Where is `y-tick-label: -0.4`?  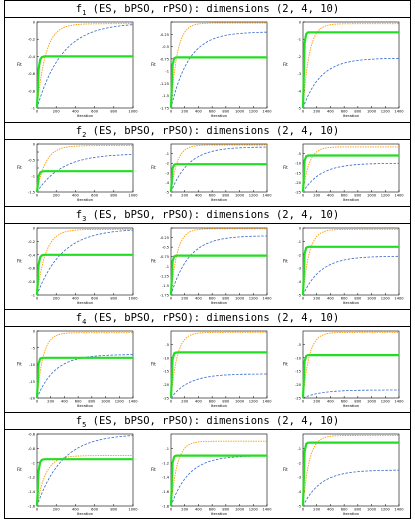
y-tick-label: -0.4 is located at coordinates (32, 255).